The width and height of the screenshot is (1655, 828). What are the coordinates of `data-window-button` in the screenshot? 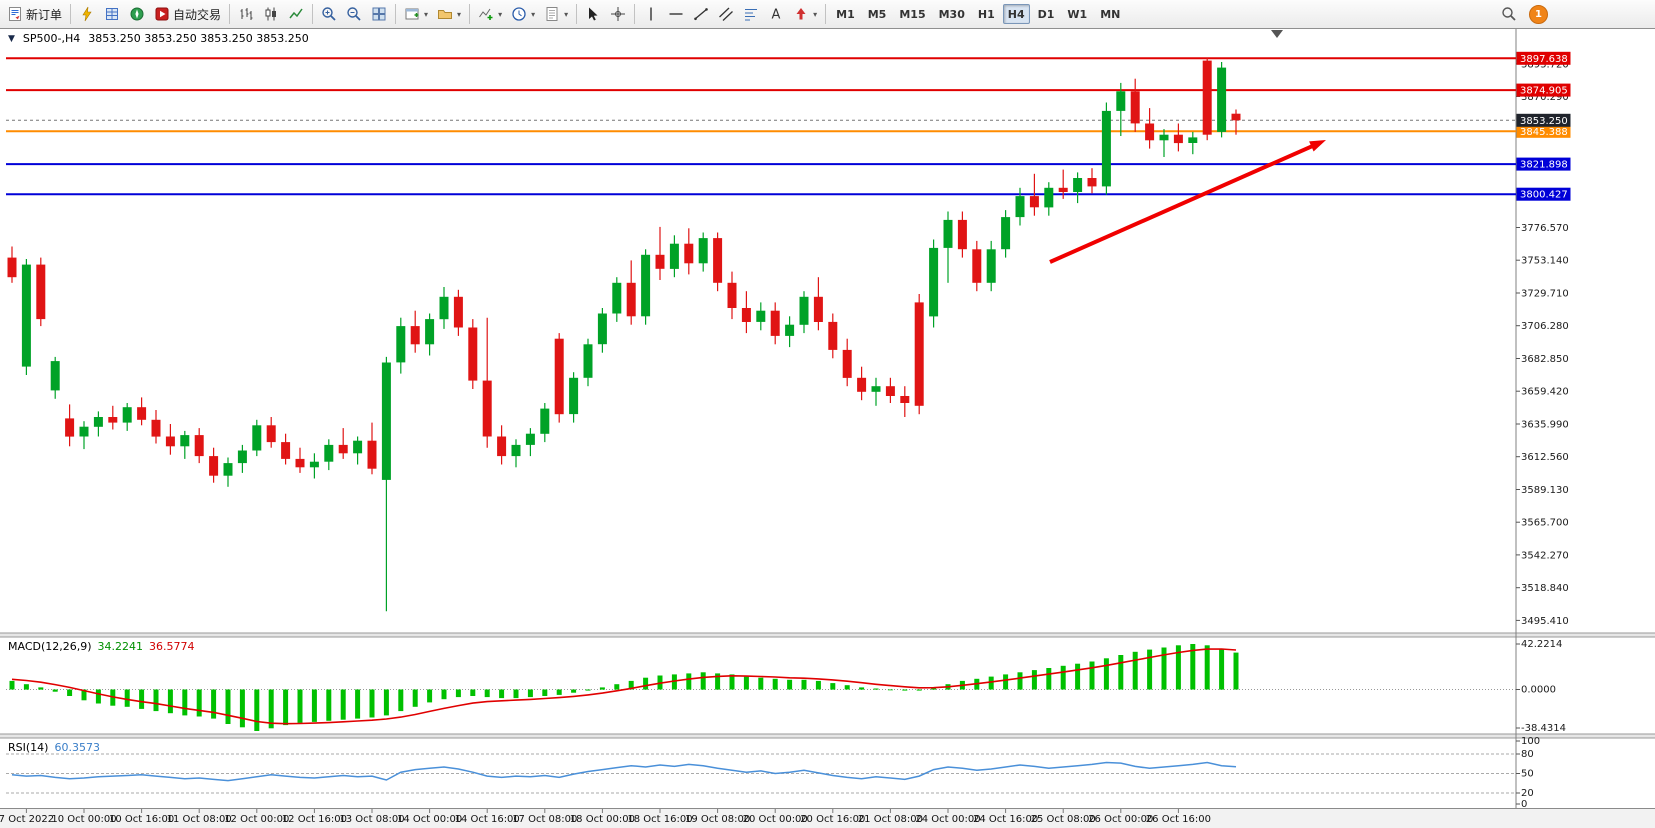 It's located at (112, 14).